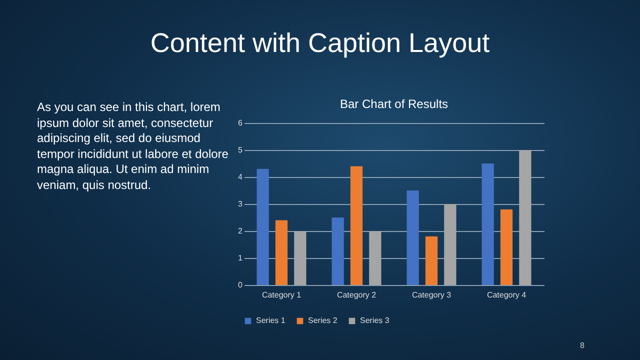 Image resolution: width=640 pixels, height=360 pixels. What do you see at coordinates (271, 320) in the screenshot?
I see `legend-label: Series 1` at bounding box center [271, 320].